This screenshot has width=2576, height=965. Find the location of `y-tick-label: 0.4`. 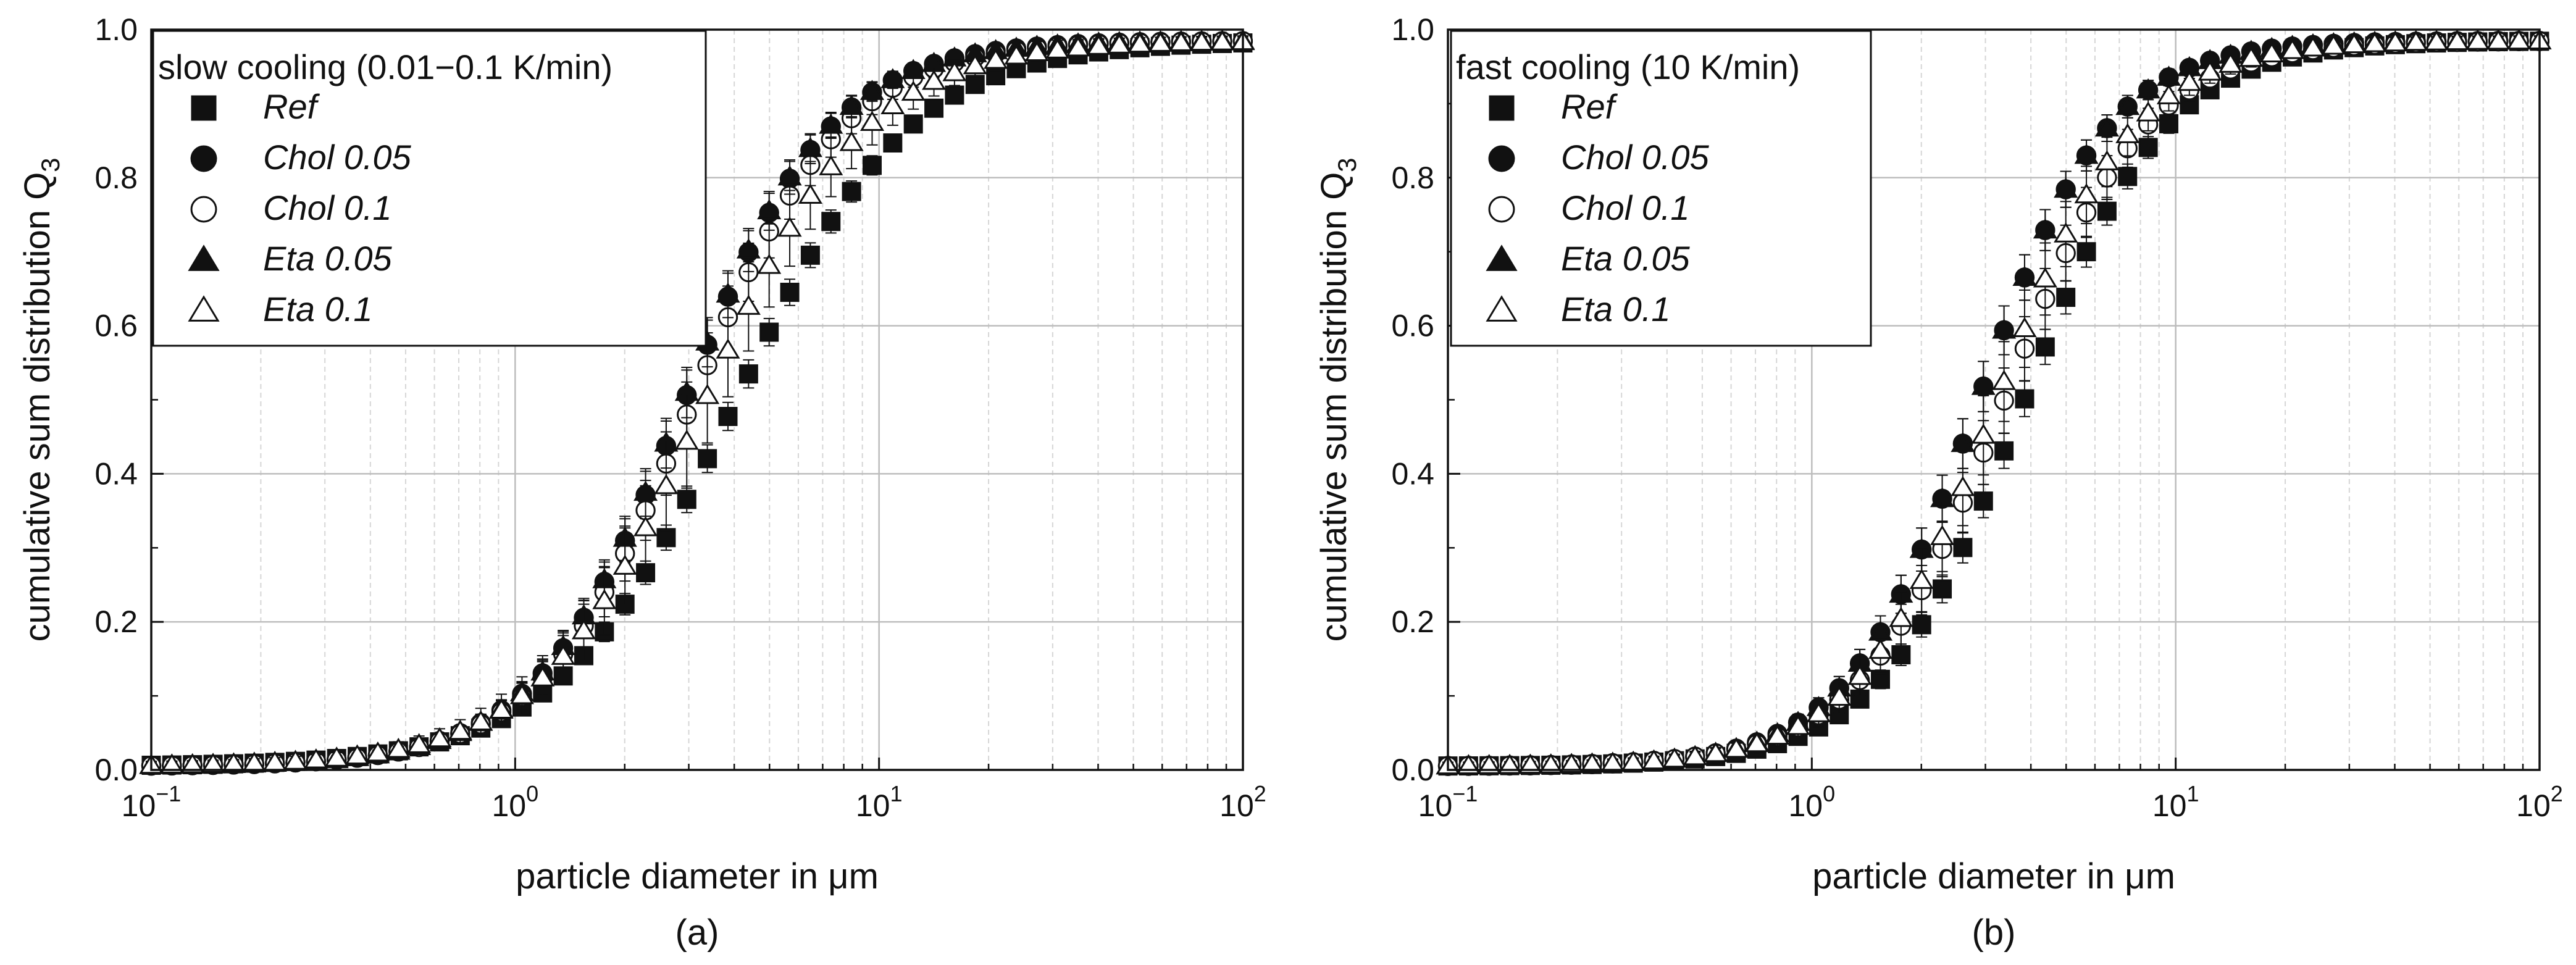

y-tick-label: 0.4 is located at coordinates (1412, 473).